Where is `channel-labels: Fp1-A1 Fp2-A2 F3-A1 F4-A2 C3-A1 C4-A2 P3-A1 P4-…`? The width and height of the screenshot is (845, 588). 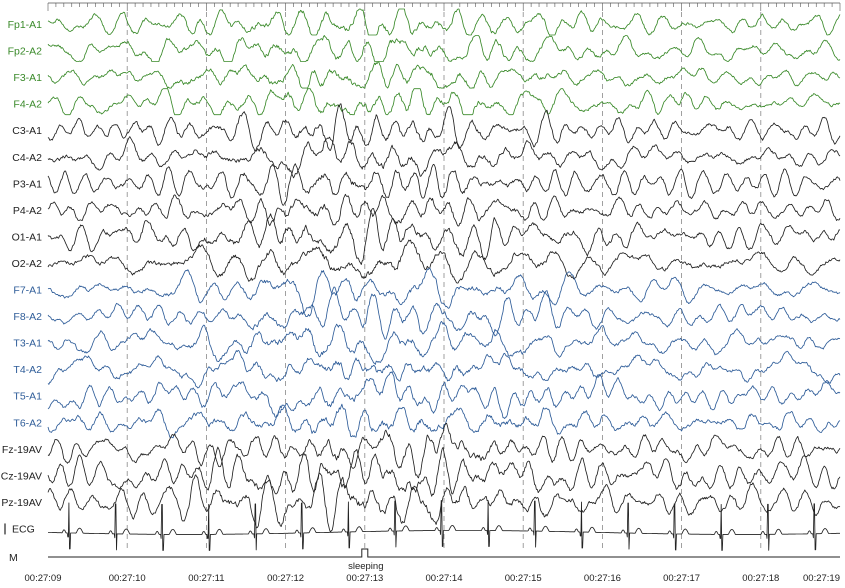
channel-labels: Fp1-A1 Fp2-A2 F3-A1 F4-A2 C3-A1 C4-A2 P3-A1 P4-… is located at coordinates (21, 277).